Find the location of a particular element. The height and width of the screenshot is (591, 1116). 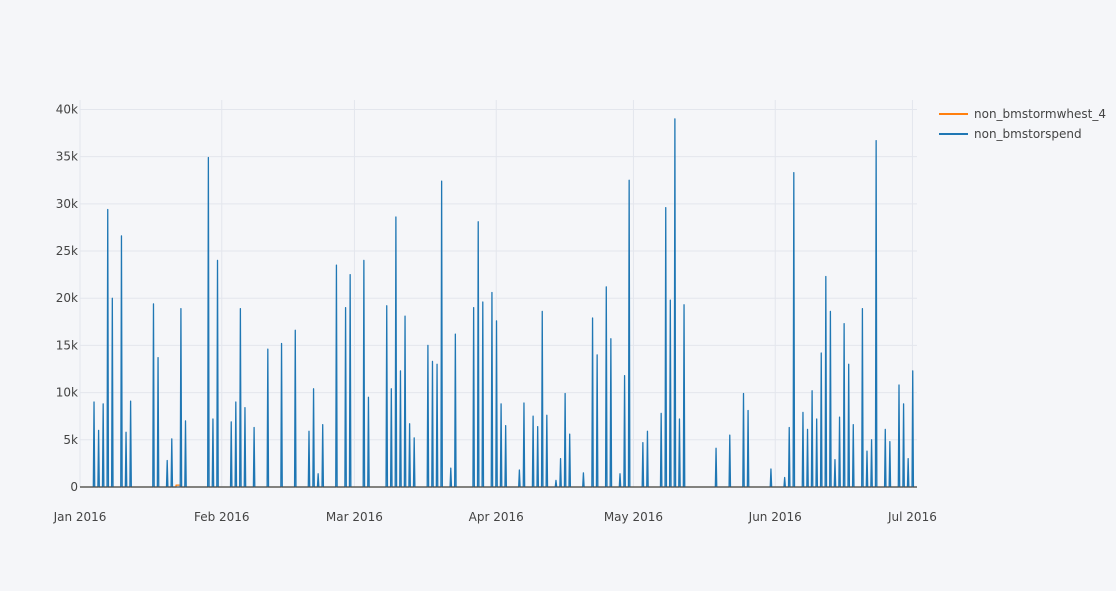

y-tick-label: 30k is located at coordinates (67, 204).